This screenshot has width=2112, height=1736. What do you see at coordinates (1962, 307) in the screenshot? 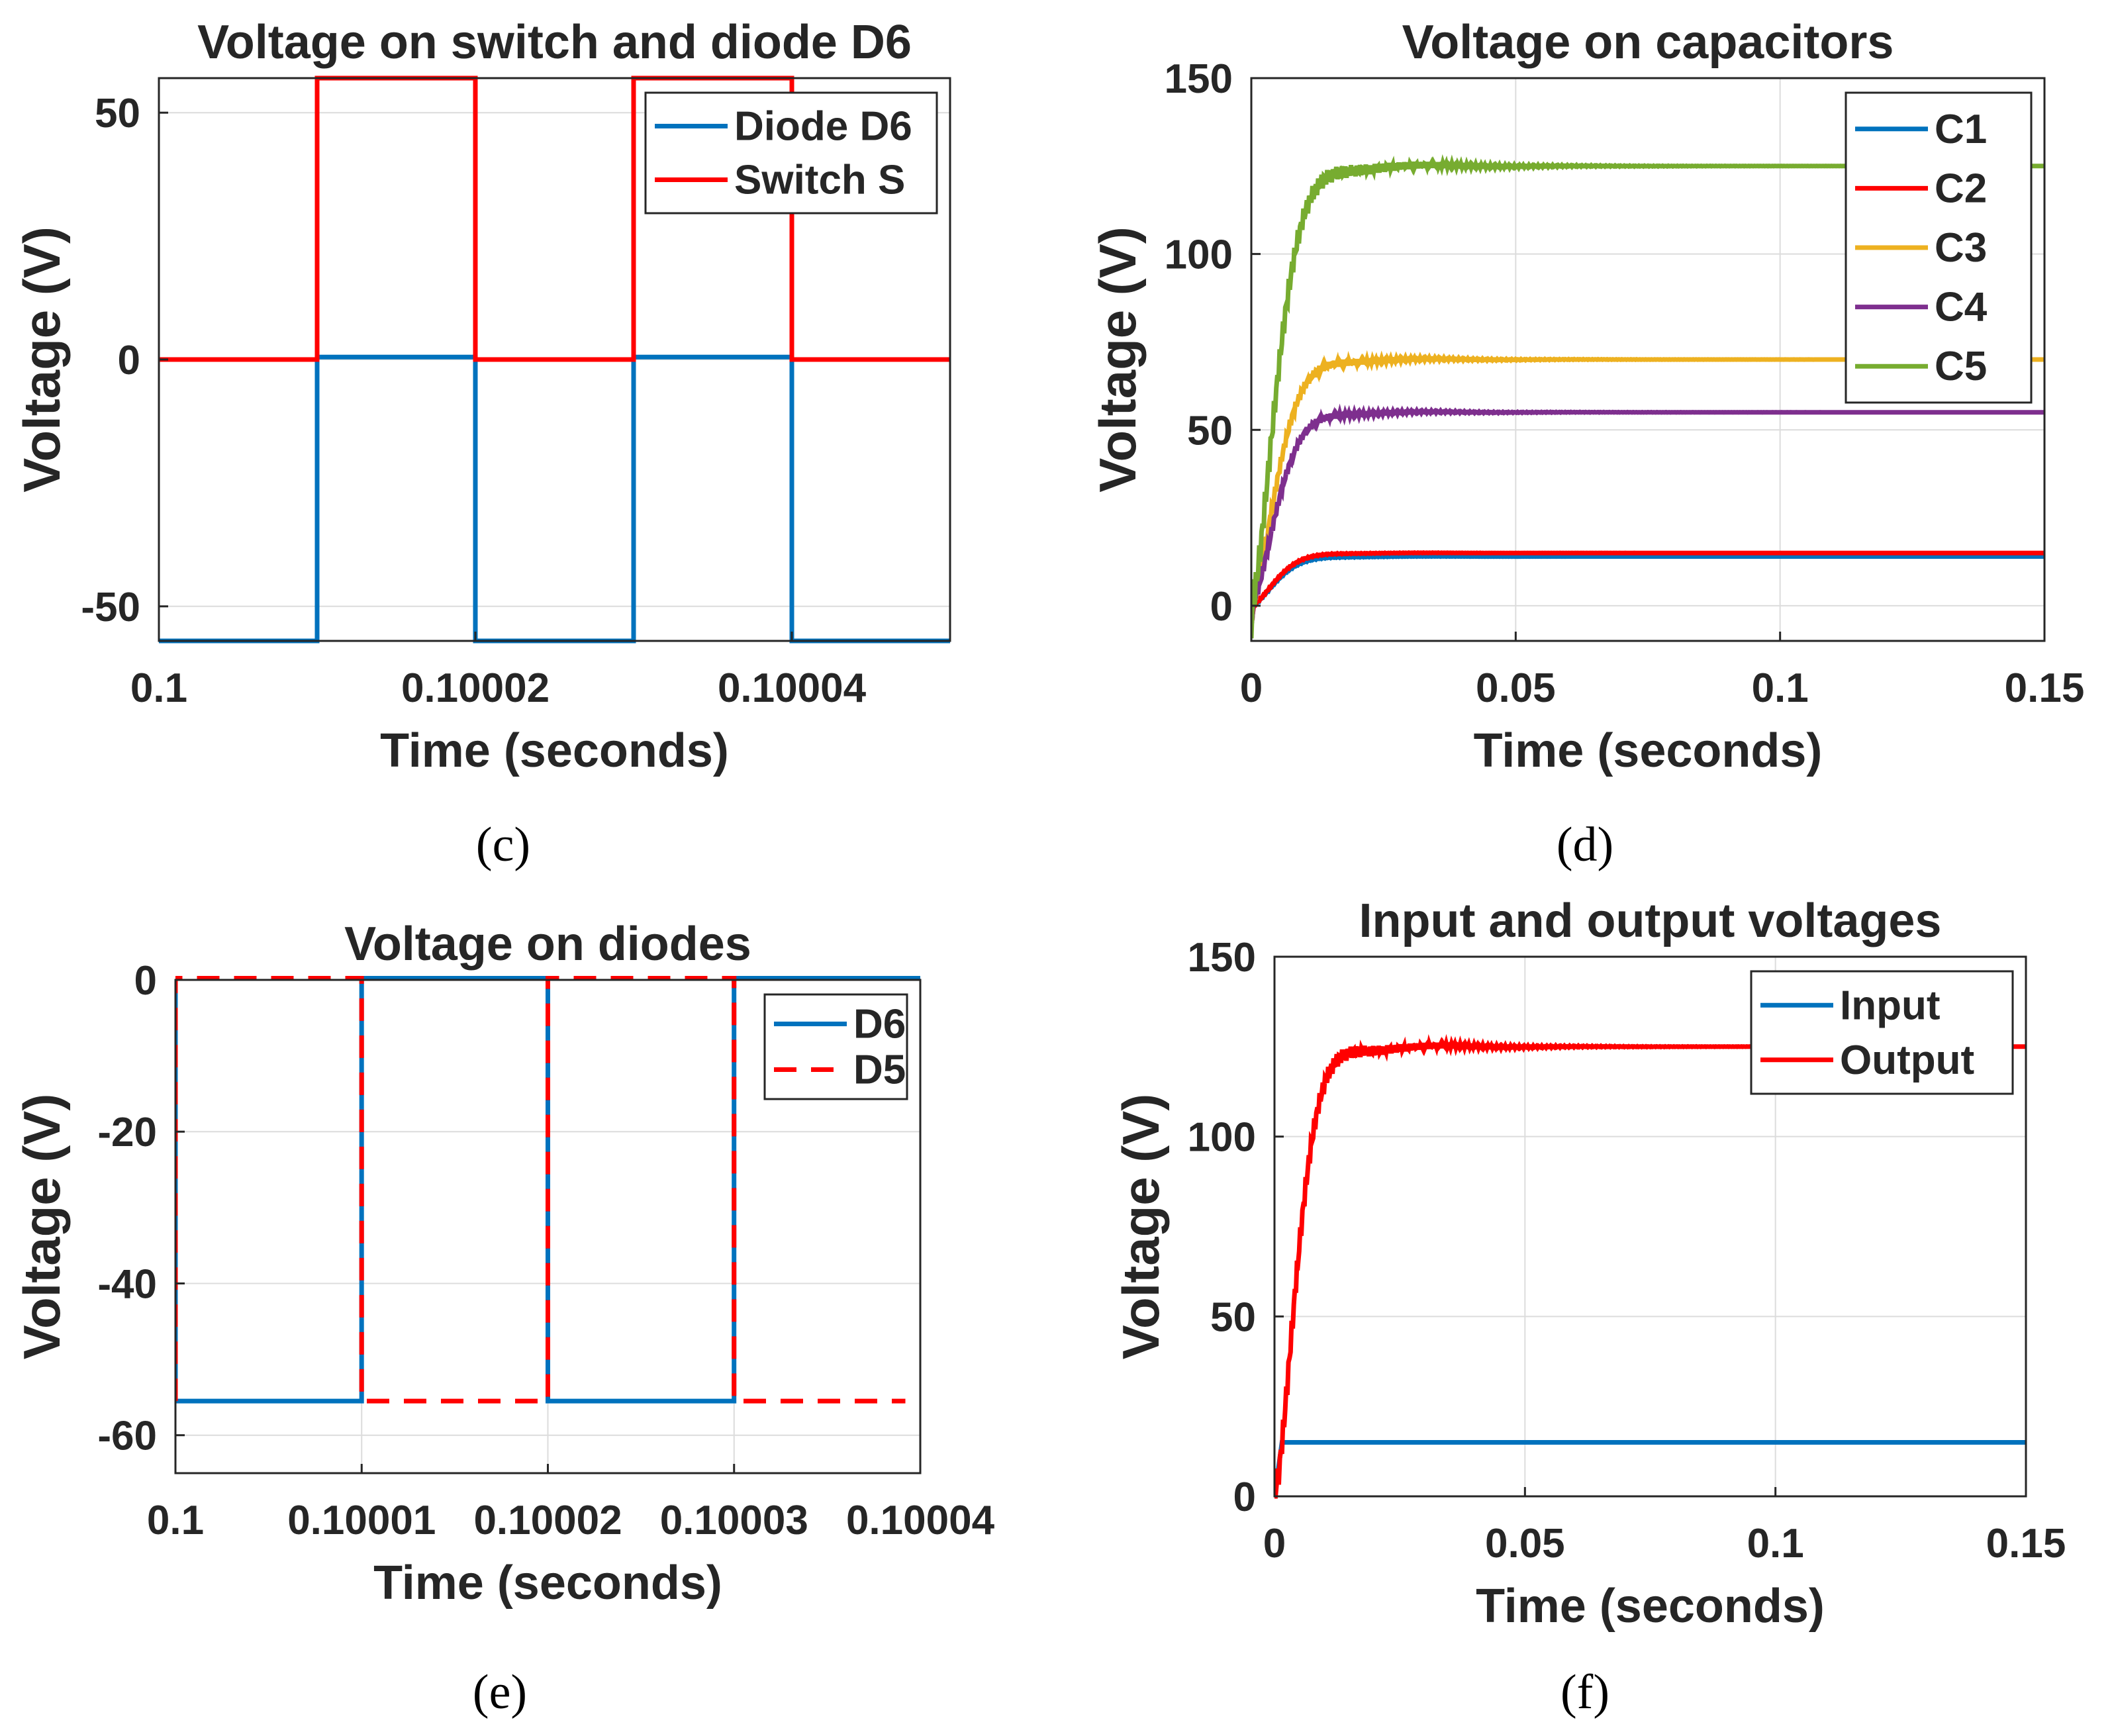
I see `legend-entry: C4` at bounding box center [1962, 307].